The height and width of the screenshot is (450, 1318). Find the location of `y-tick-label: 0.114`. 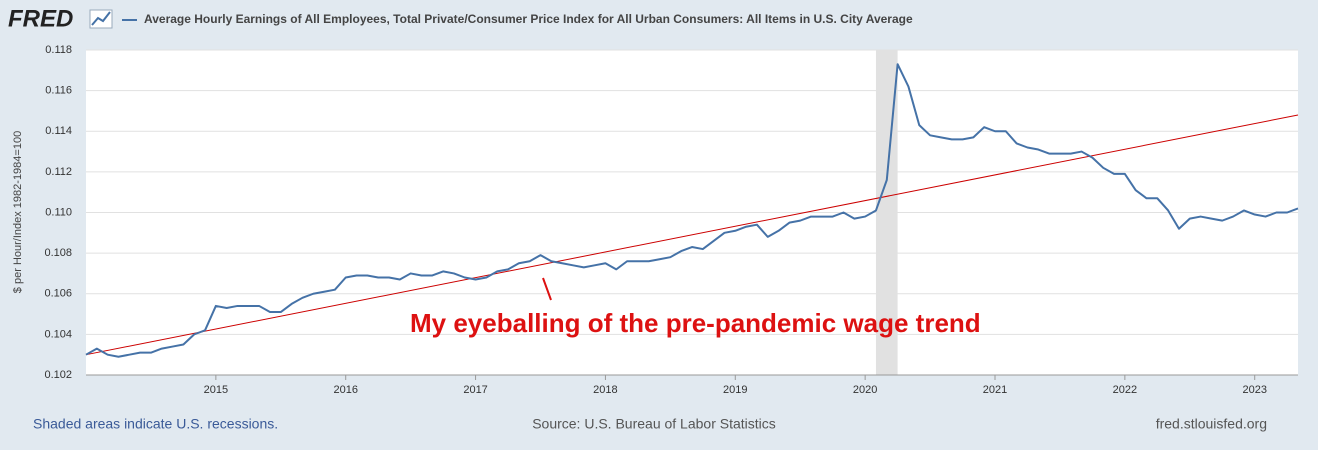

y-tick-label: 0.114 is located at coordinates (58, 131).